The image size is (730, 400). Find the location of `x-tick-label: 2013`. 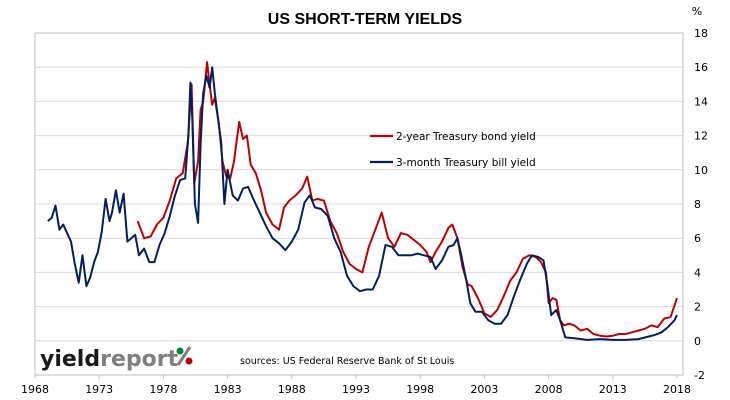

x-tick-label: 2013 is located at coordinates (613, 389).